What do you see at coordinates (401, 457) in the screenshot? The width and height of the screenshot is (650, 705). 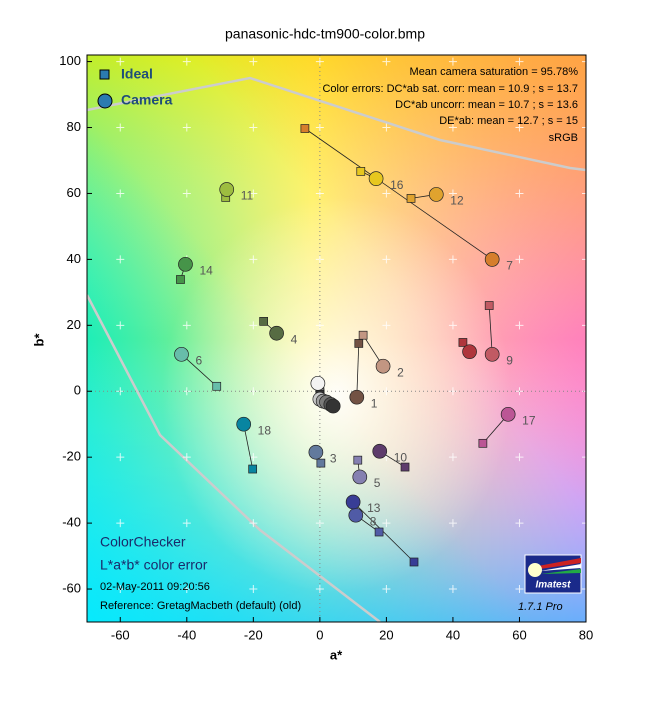 I see `point-label: 10` at bounding box center [401, 457].